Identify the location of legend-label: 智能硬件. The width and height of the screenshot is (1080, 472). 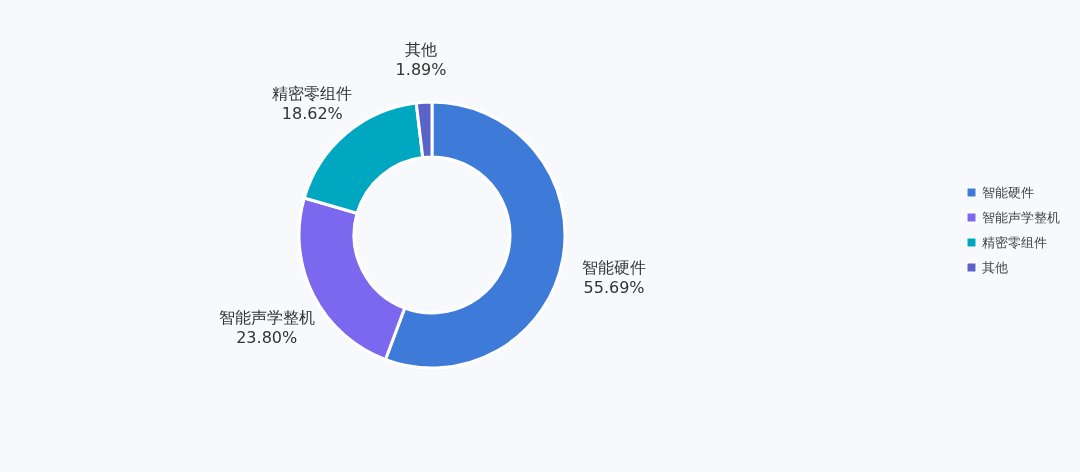
(1008, 192).